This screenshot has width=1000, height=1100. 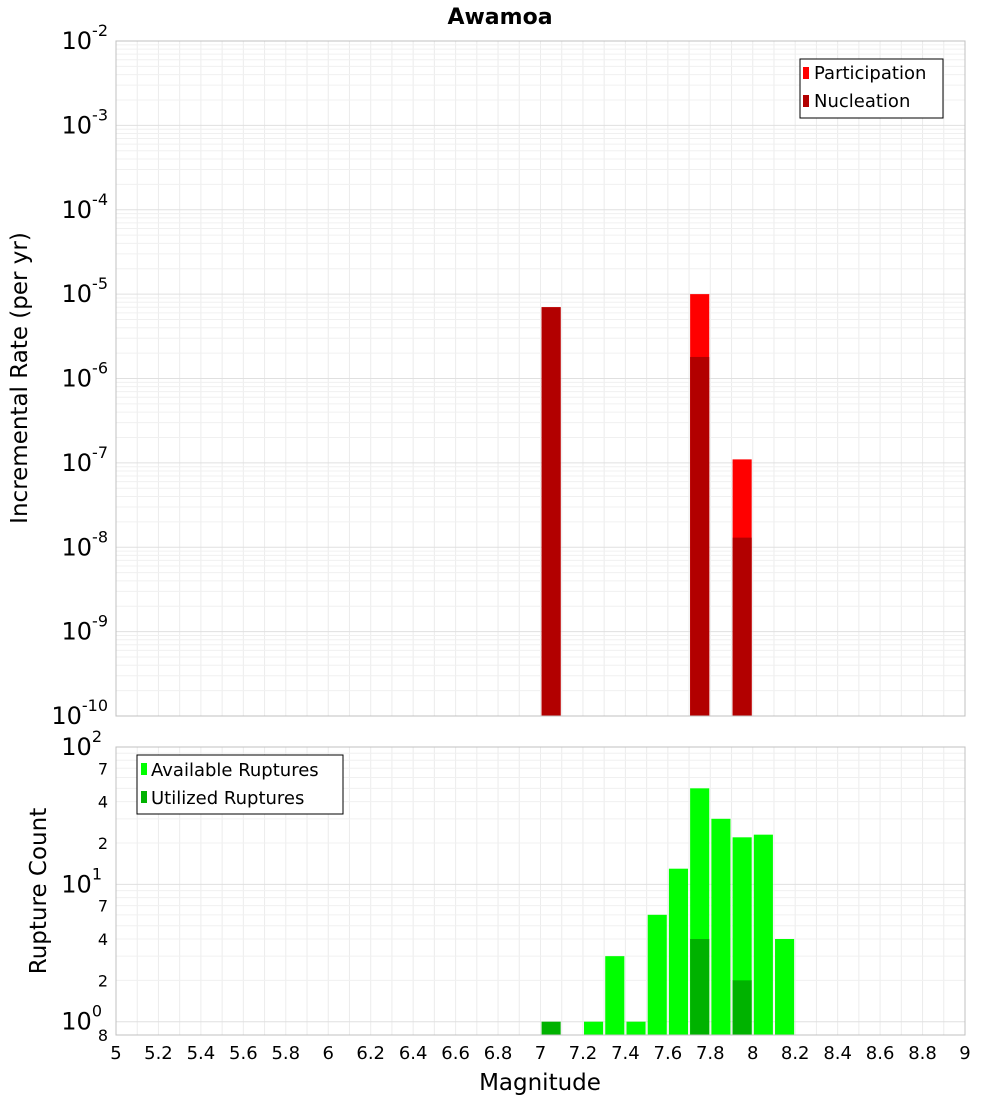 What do you see at coordinates (97, 1011) in the screenshot?
I see `y-tick-exponent: 0` at bounding box center [97, 1011].